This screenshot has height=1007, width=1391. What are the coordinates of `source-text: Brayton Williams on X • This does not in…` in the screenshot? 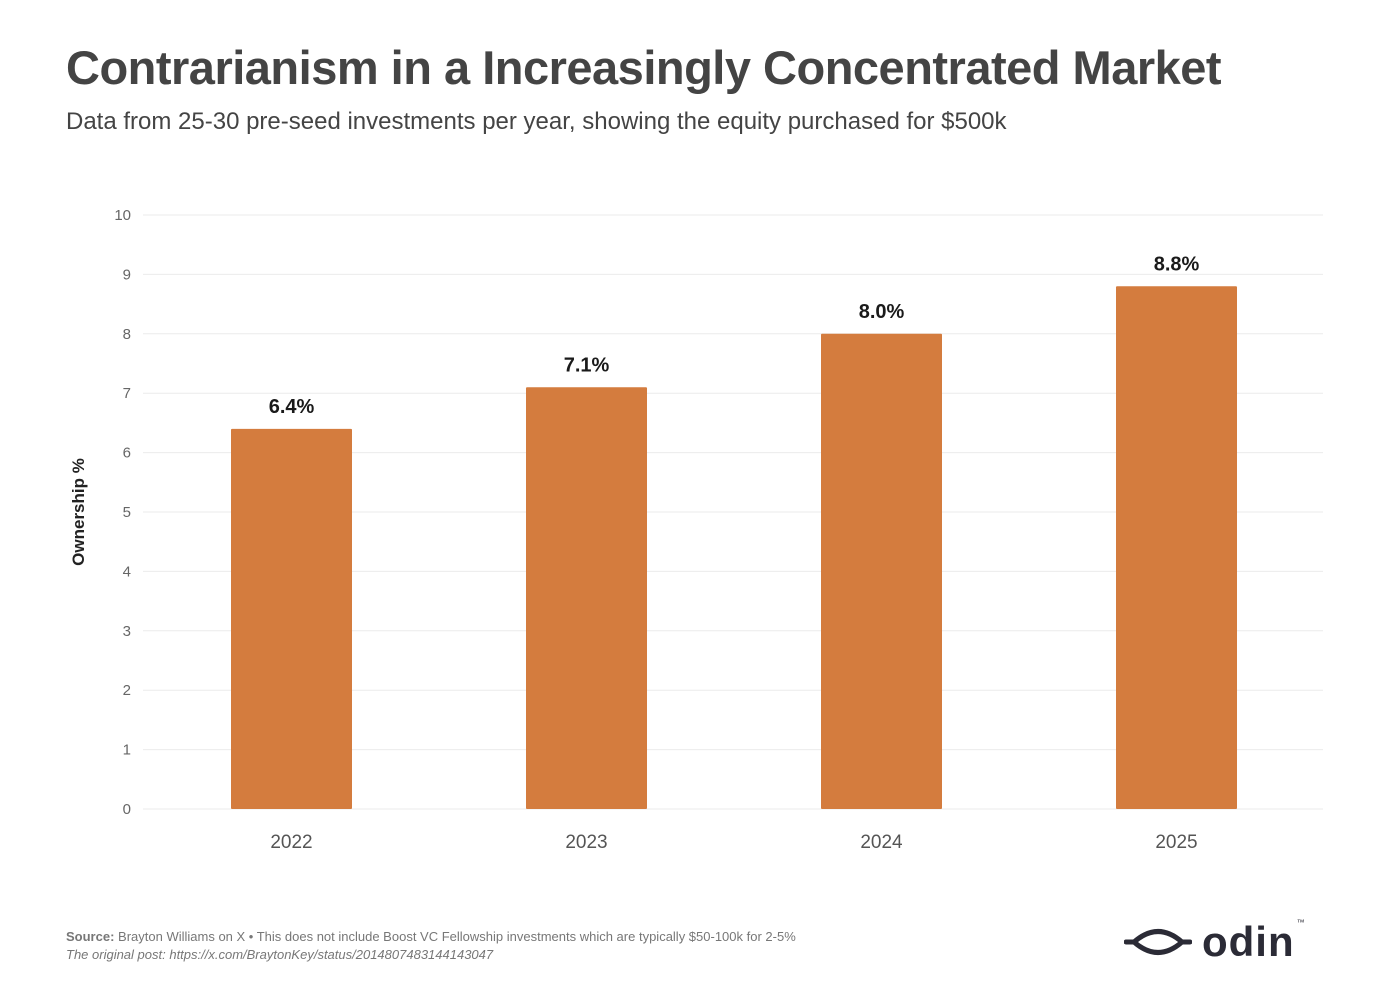 It's located at (457, 936).